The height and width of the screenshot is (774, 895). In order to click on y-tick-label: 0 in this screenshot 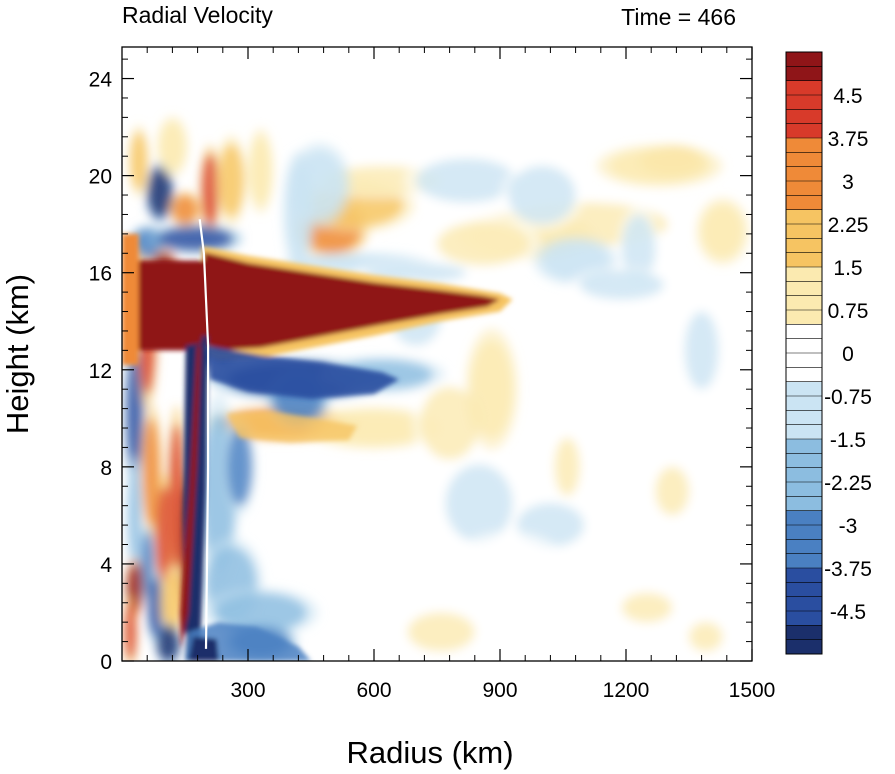, I will do `click(106, 662)`.